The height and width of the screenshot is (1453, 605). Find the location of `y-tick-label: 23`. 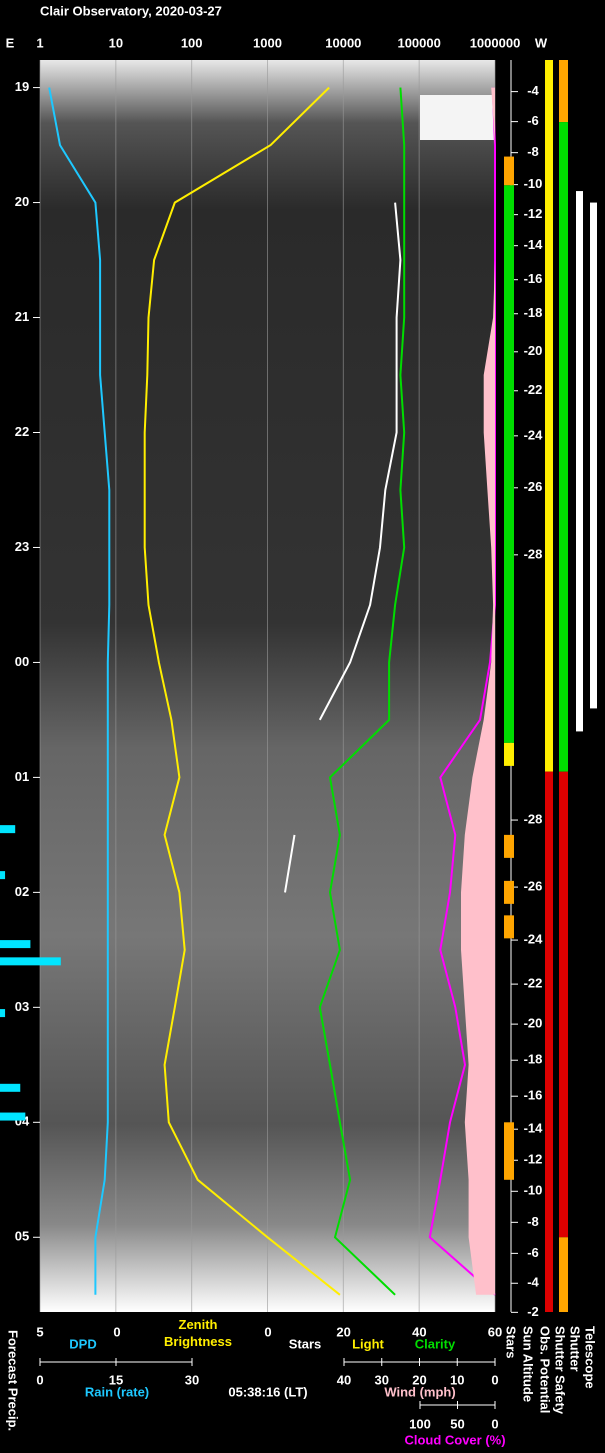

y-tick-label: 23 is located at coordinates (22, 546).